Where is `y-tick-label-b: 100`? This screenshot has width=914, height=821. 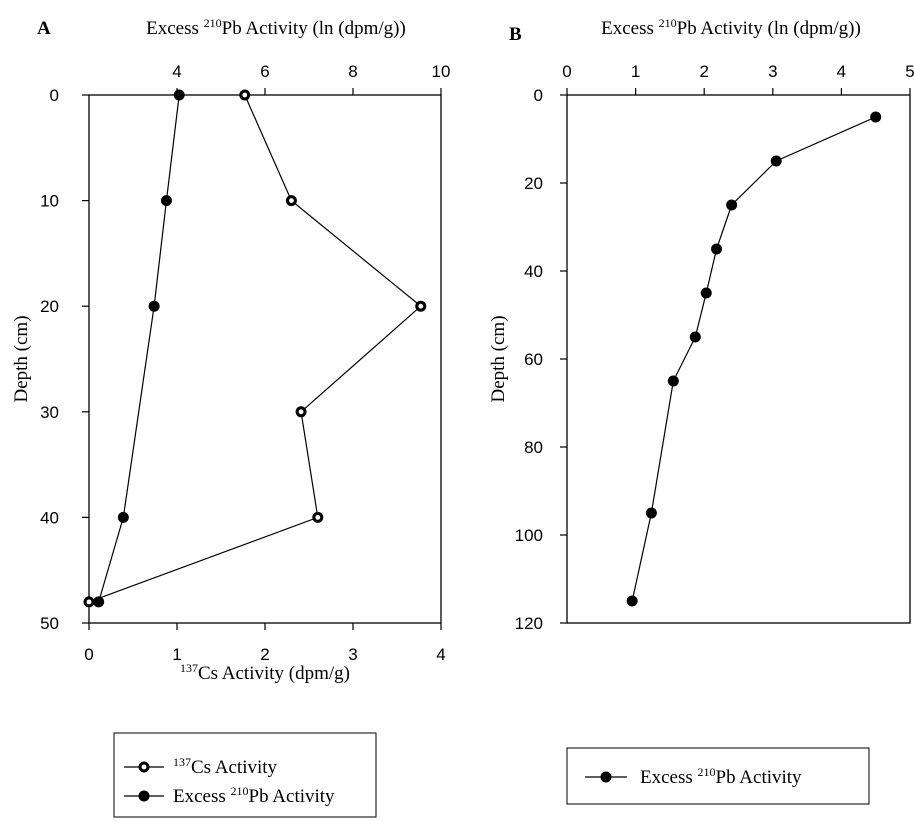 y-tick-label-b: 100 is located at coordinates (529, 535).